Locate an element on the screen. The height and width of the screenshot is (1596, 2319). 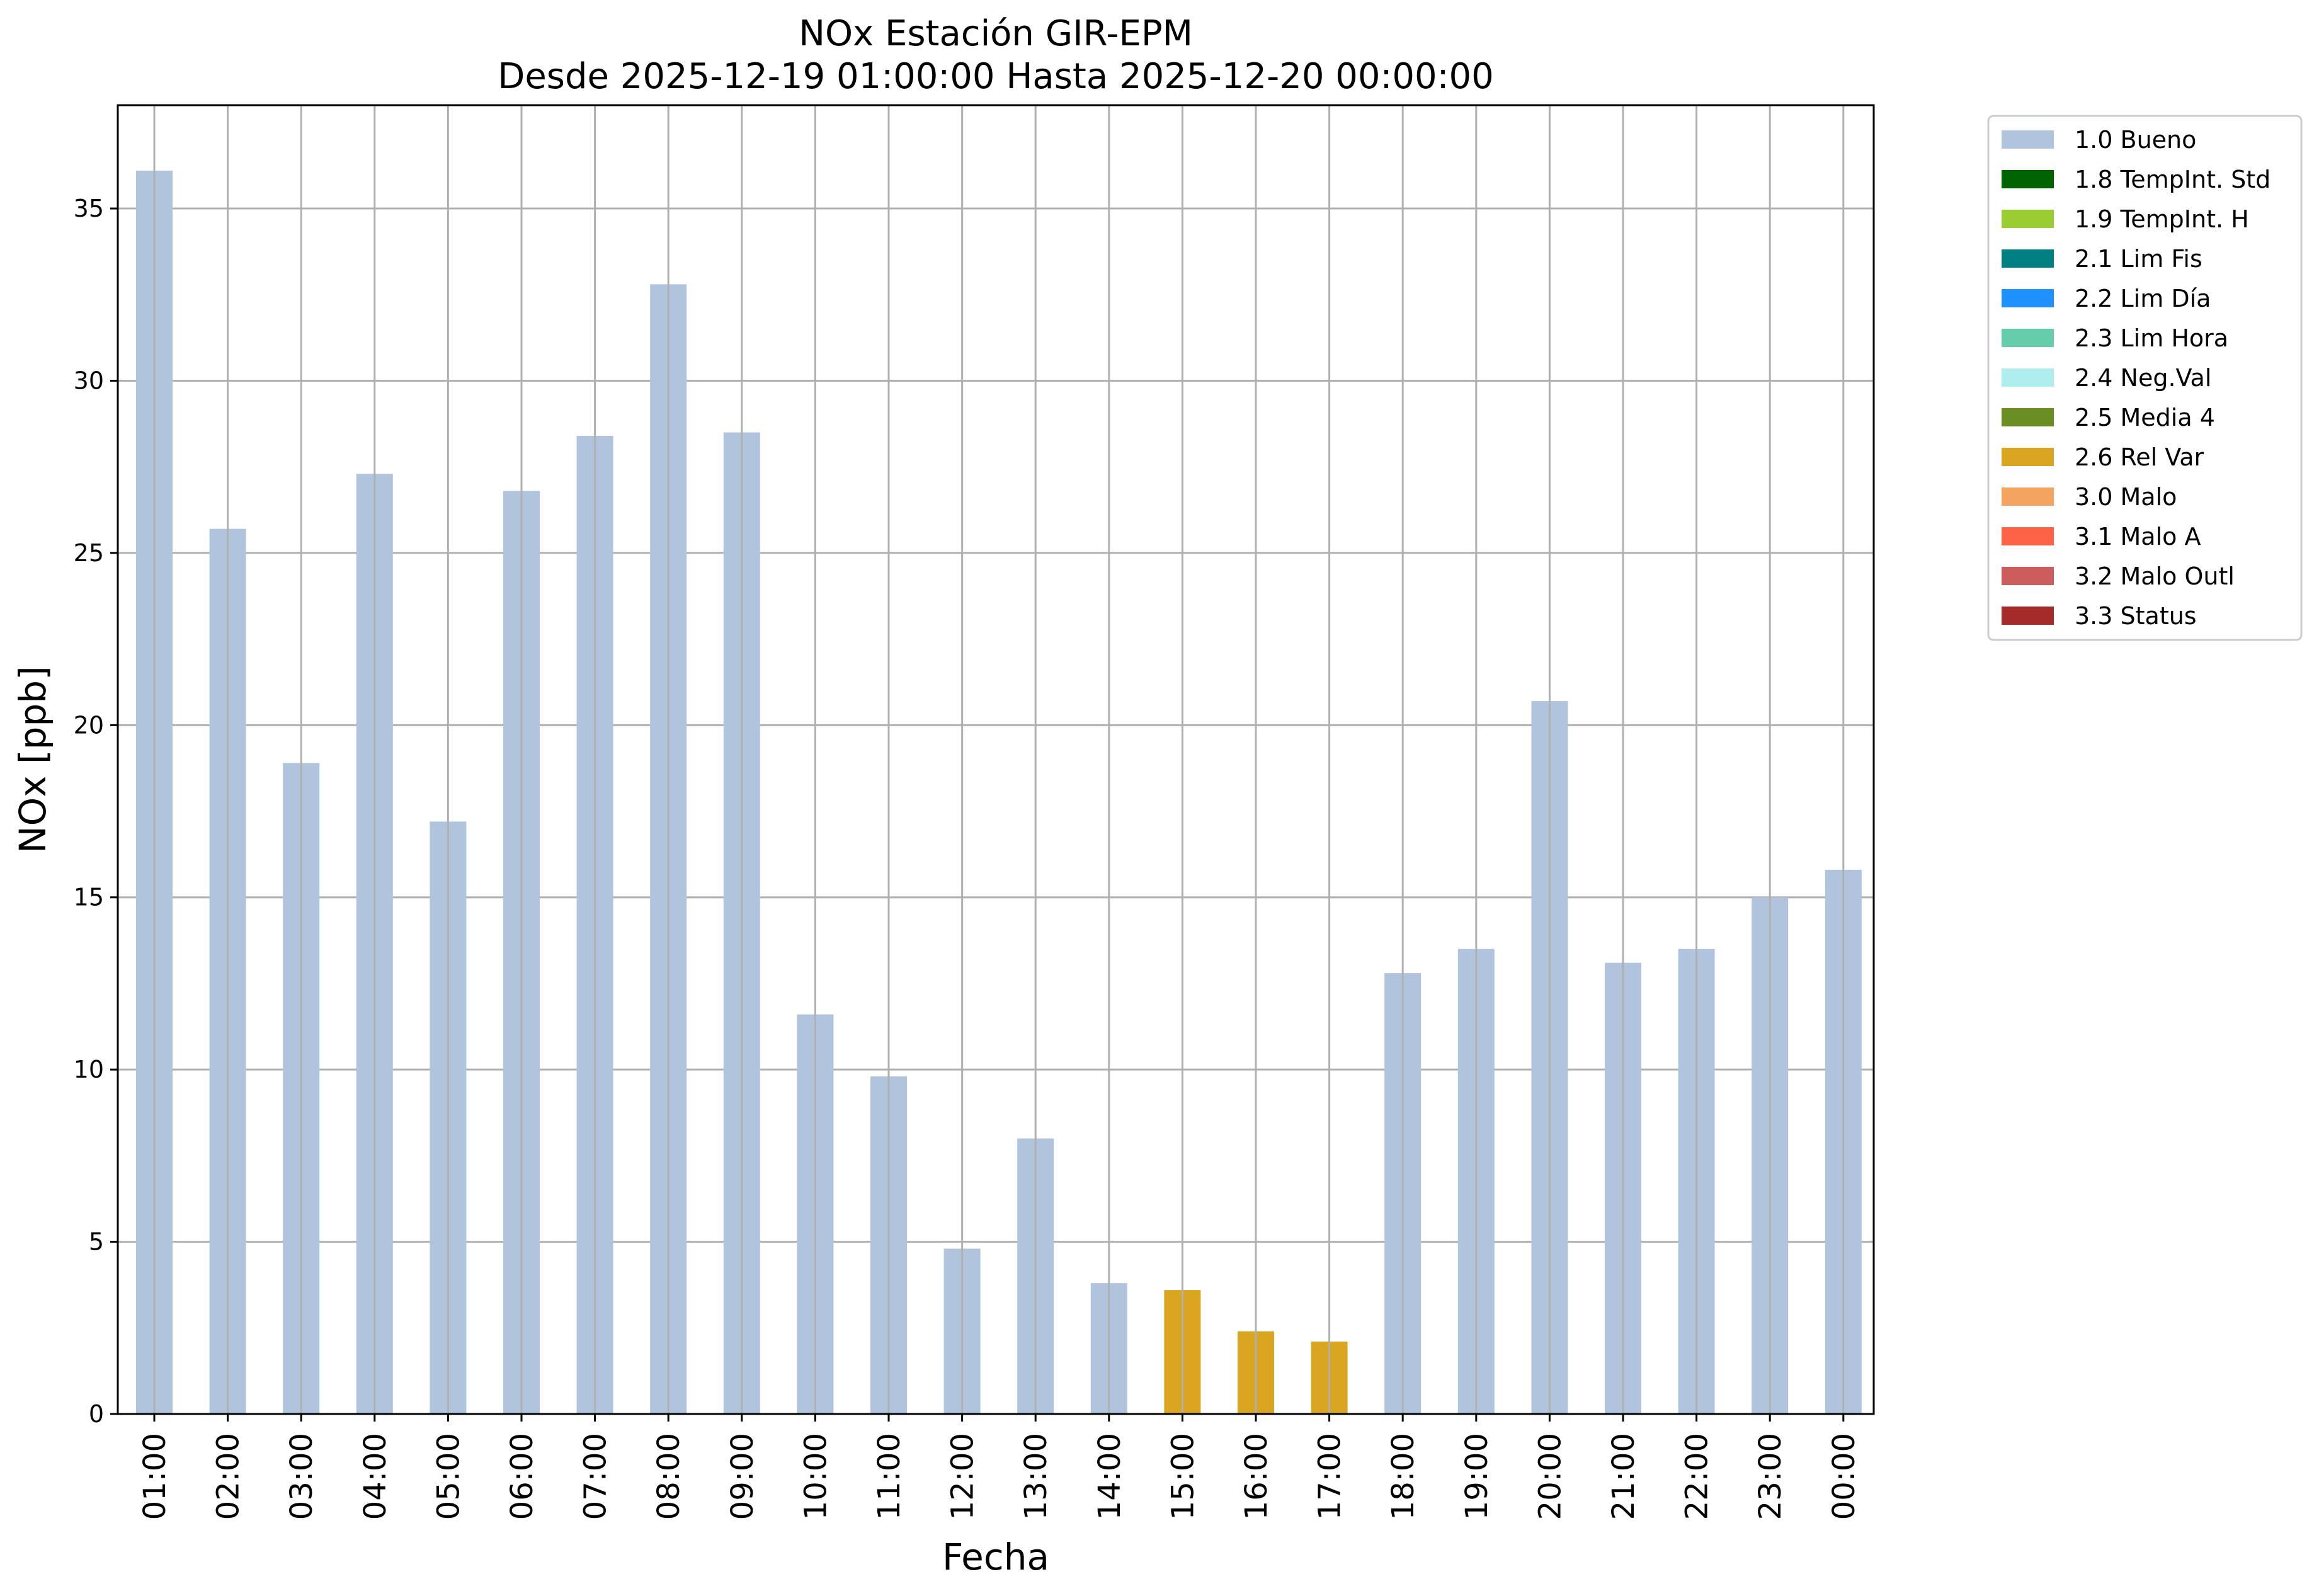
x-tick-label: 21:00 is located at coordinates (1623, 1476).